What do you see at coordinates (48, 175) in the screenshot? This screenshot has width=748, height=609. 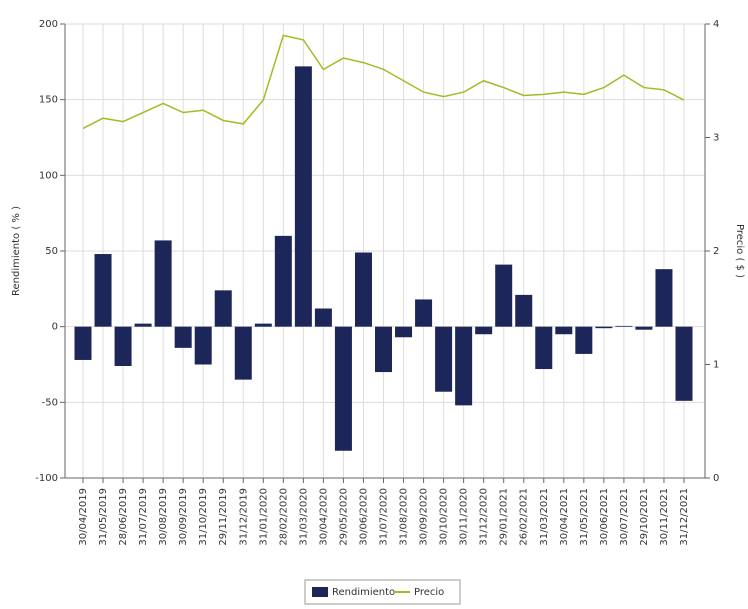 I see `y-tick-label: 100` at bounding box center [48, 175].